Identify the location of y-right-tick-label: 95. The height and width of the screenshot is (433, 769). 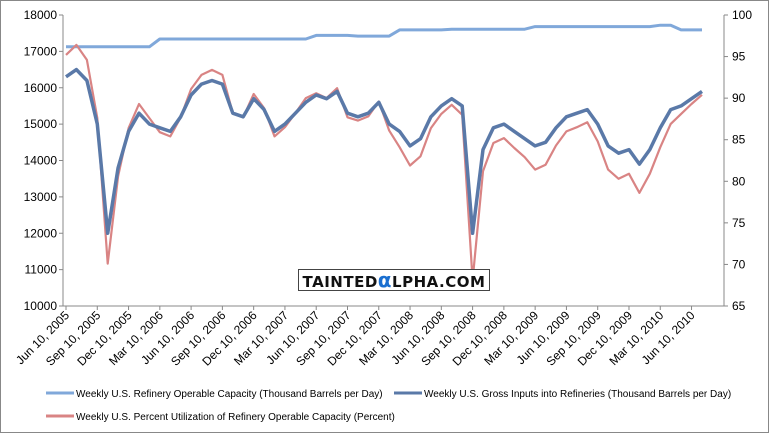
(739, 57).